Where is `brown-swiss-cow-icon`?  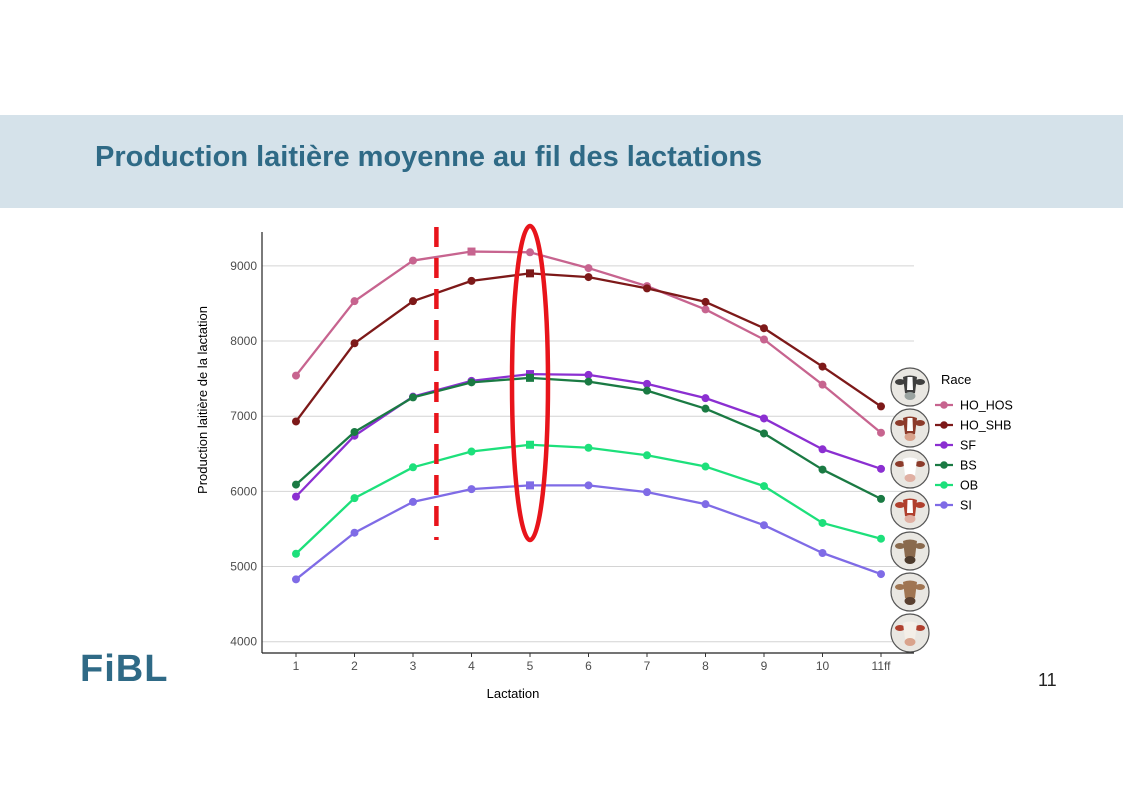
brown-swiss-cow-icon is located at coordinates (910, 551).